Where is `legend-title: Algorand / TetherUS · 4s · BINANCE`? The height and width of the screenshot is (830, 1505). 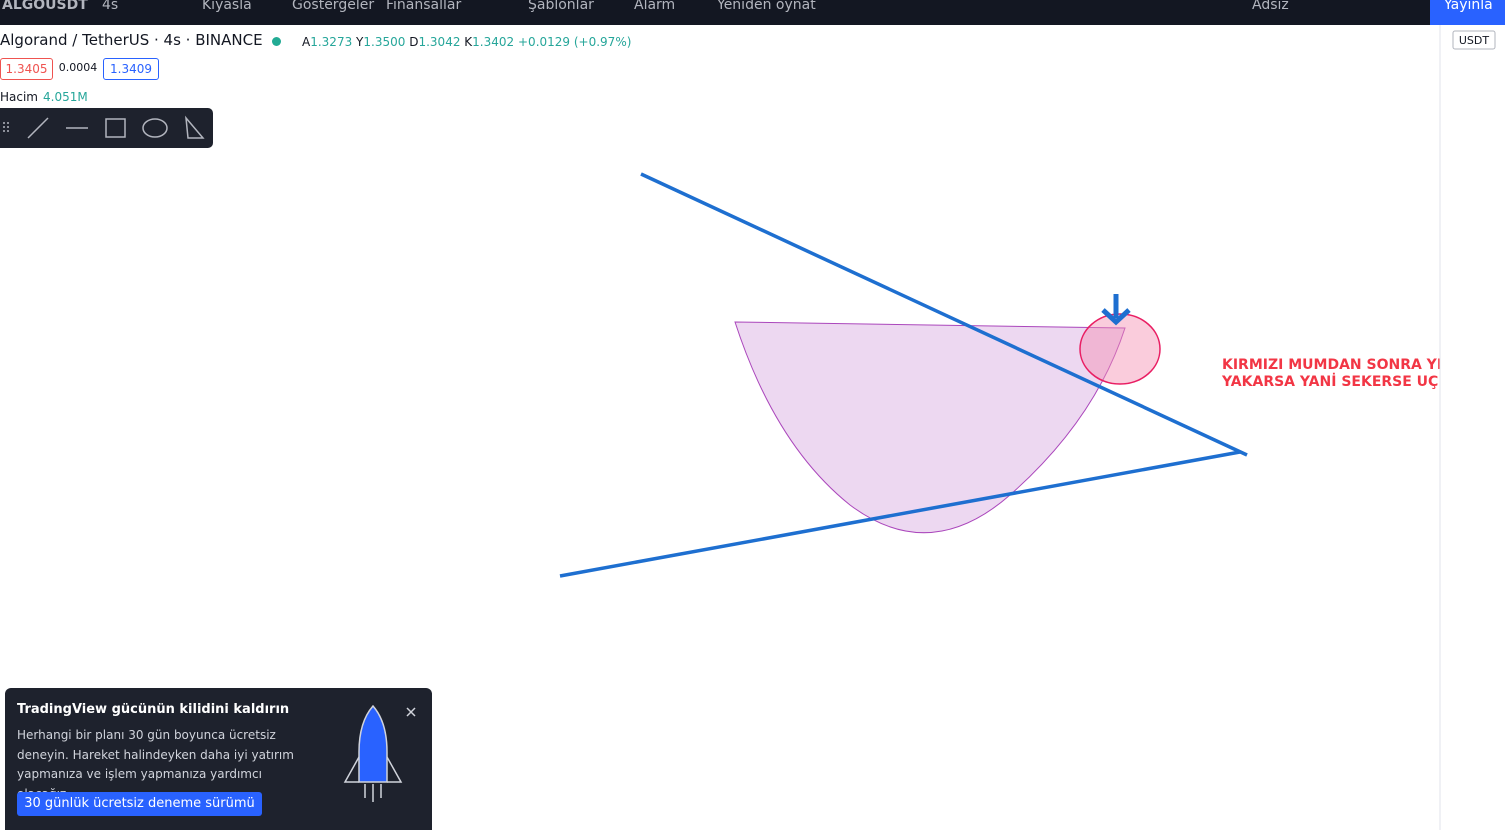
legend-title: Algorand / TetherUS · 4s · BINANCE is located at coordinates (131, 40).